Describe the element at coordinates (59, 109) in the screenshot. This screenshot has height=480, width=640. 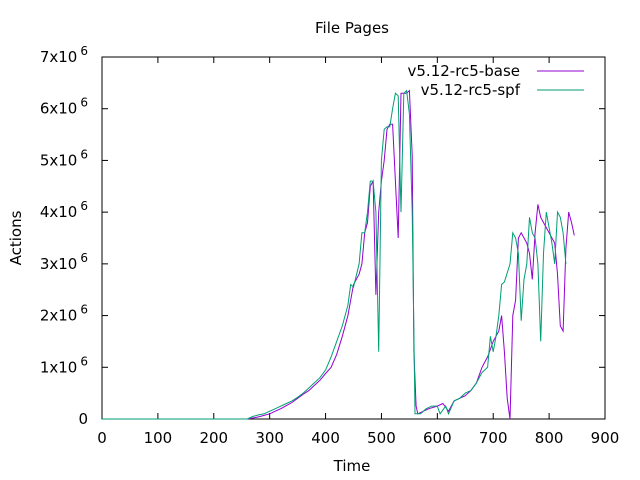
I see `y-tick-mantissa: 6x10` at that location.